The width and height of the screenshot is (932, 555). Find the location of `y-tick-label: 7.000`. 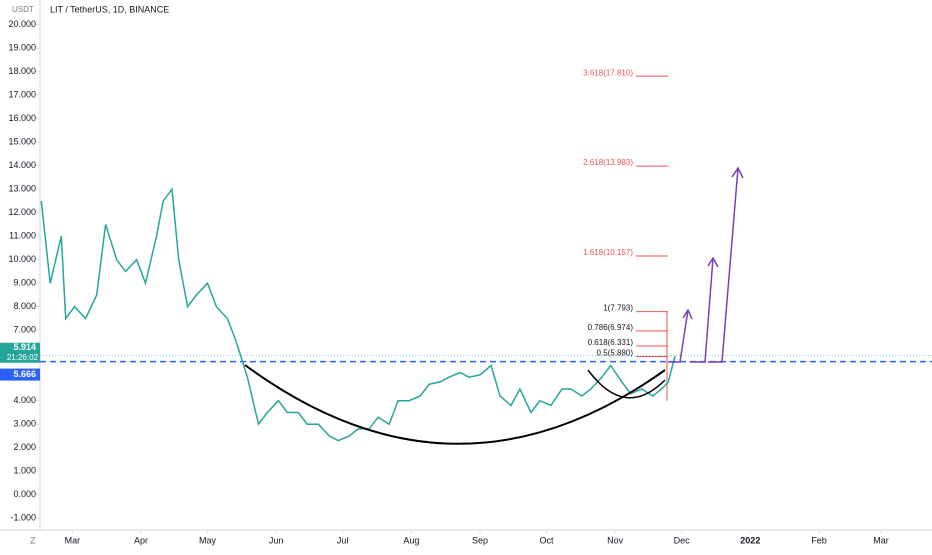

y-tick-label: 7.000 is located at coordinates (24, 330).